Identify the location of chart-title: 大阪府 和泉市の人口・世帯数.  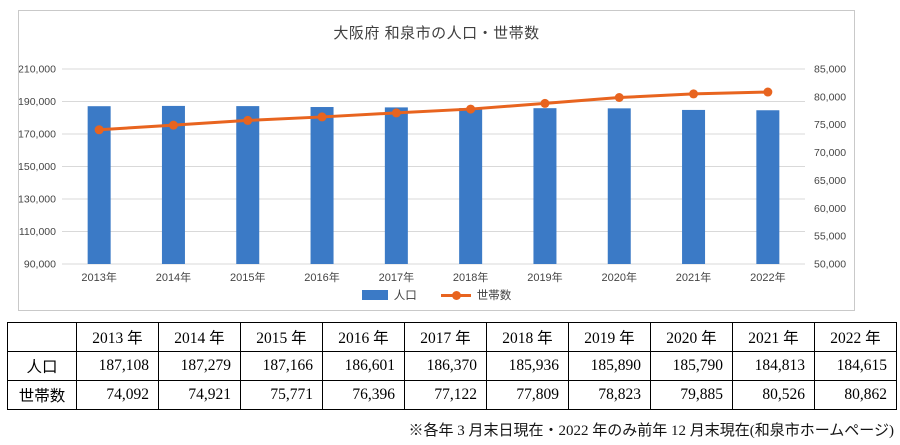
(436, 33).